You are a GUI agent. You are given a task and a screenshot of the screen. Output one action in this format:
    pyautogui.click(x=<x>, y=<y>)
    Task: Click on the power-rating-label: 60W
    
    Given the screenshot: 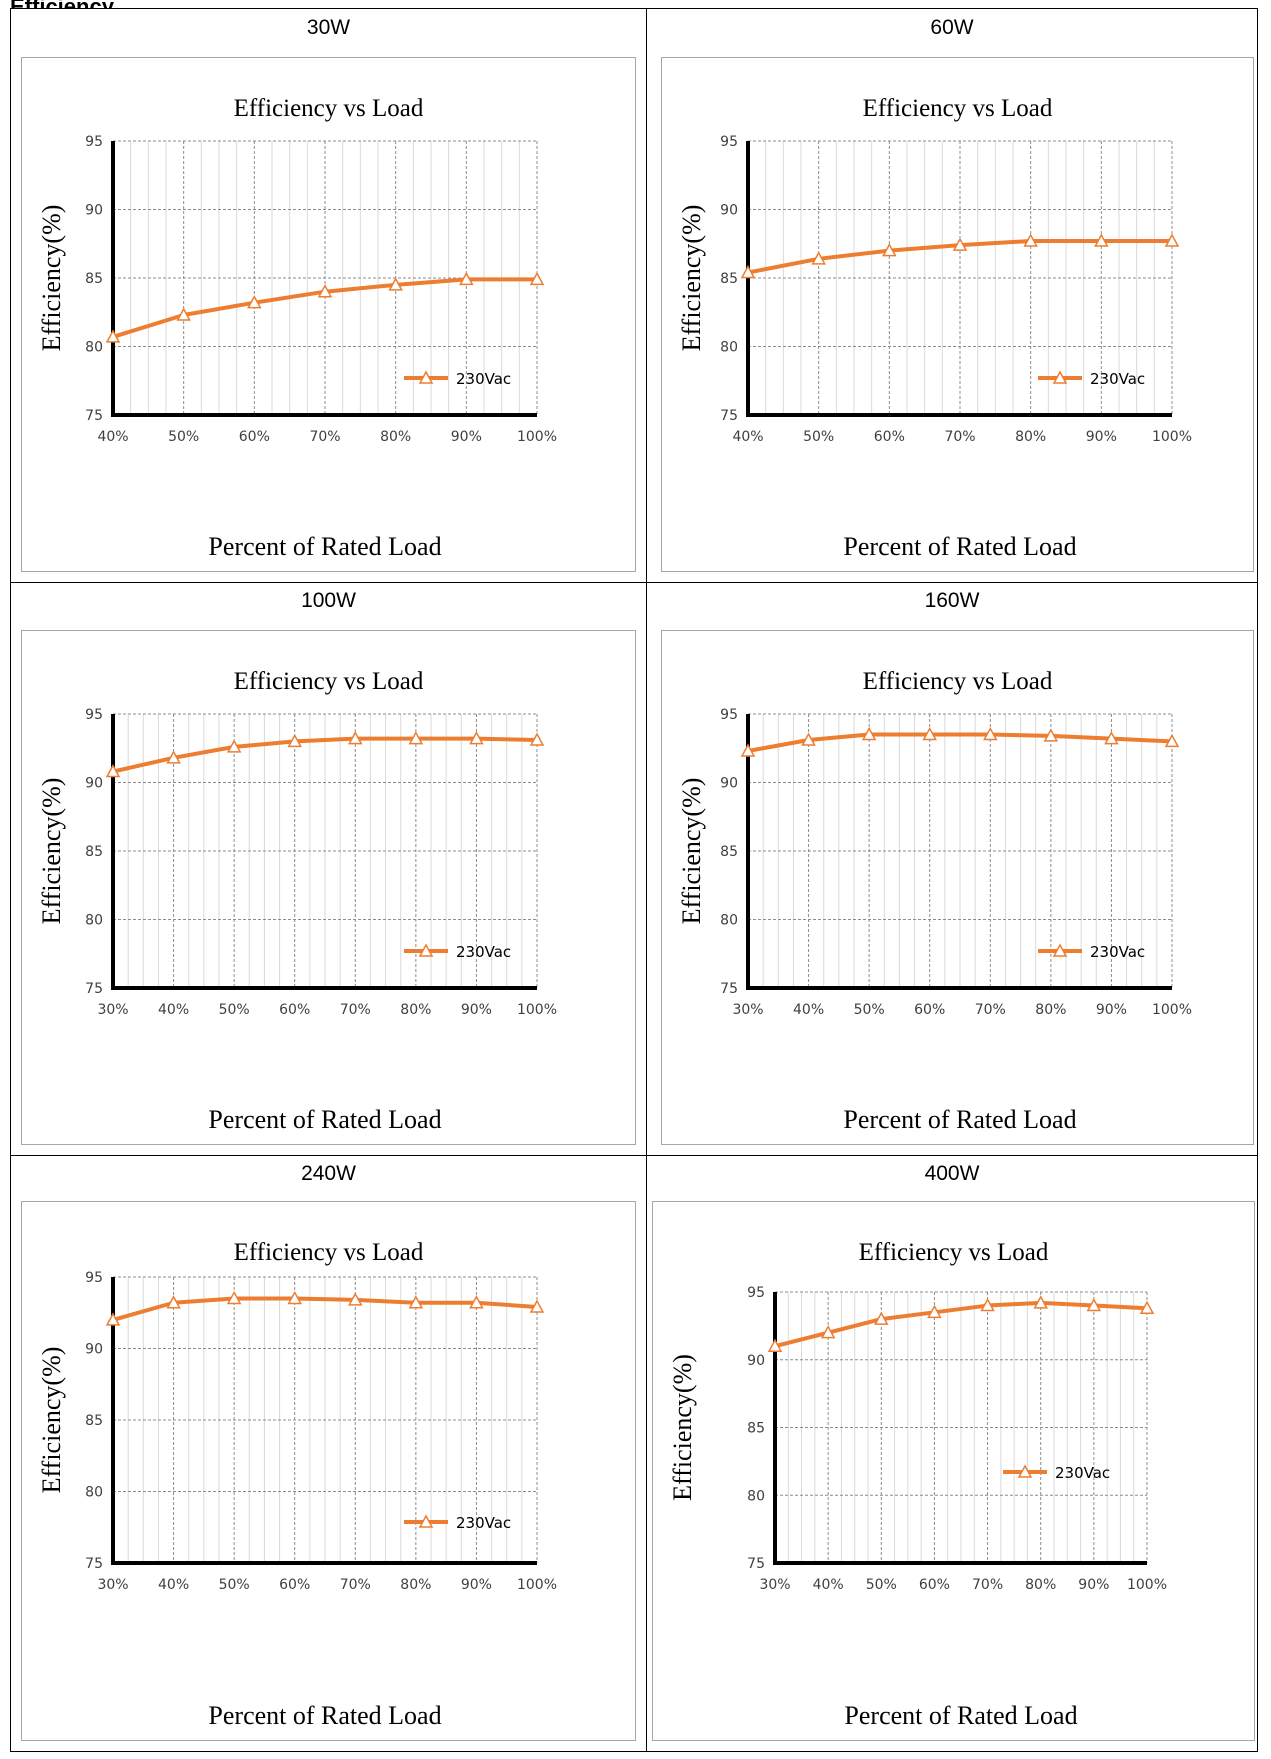 What is the action you would take?
    pyautogui.click(x=952, y=27)
    